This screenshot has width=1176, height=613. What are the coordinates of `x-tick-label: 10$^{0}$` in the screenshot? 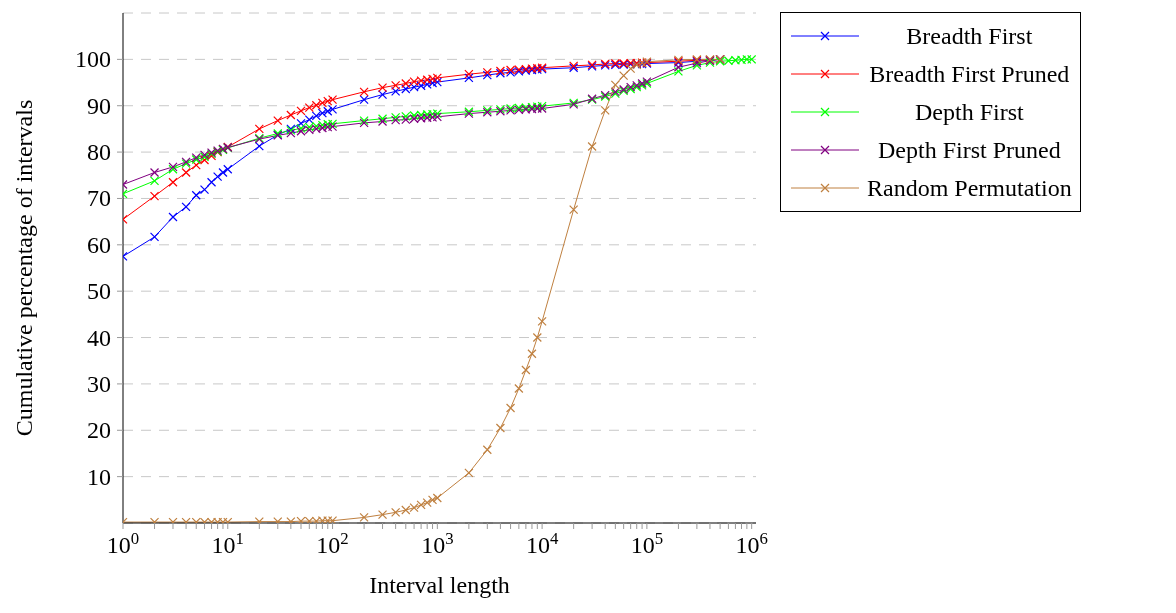 It's located at (123, 543).